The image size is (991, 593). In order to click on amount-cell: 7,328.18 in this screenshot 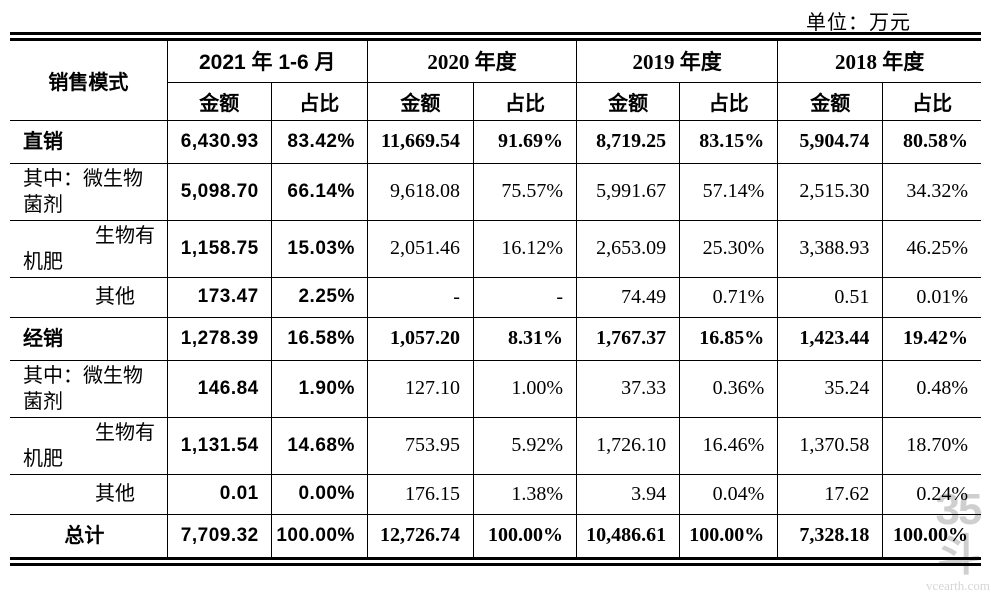, I will do `click(830, 535)`.